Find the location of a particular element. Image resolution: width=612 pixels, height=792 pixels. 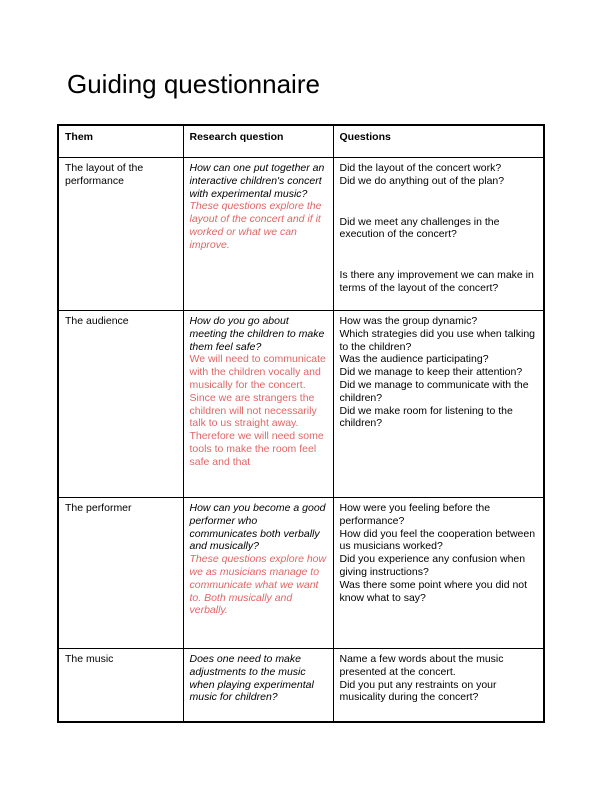

theme-cell: The audience is located at coordinates (120, 404).